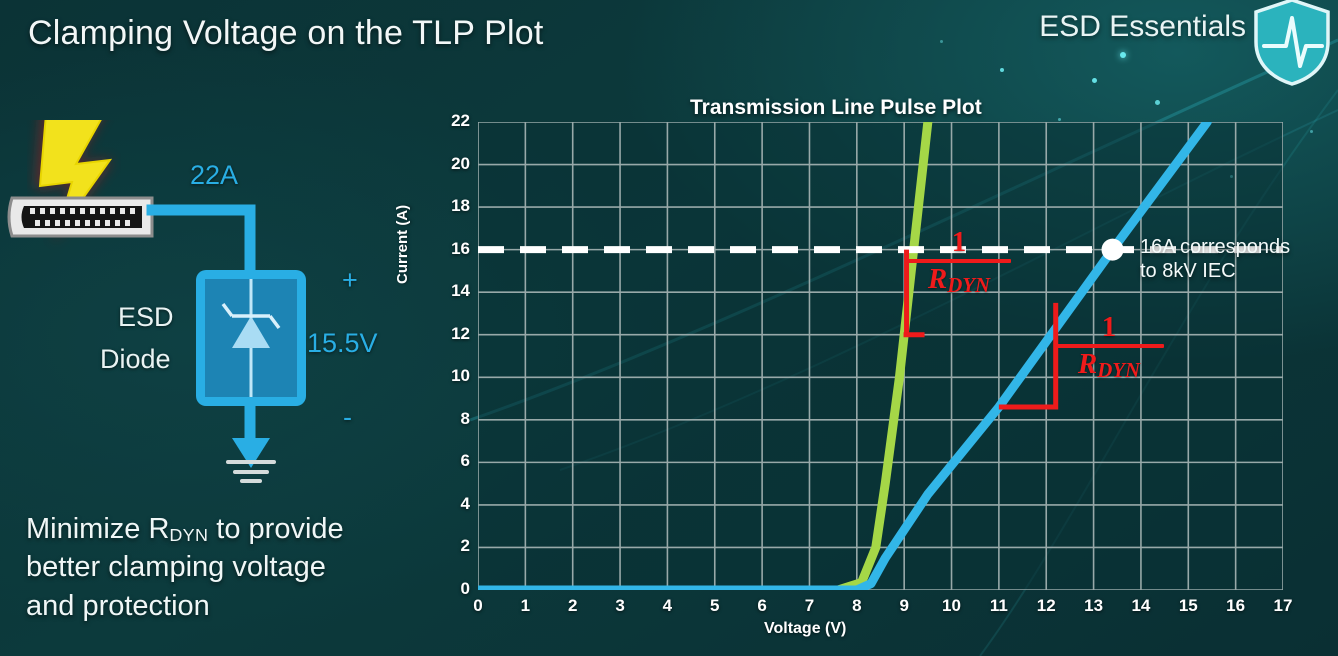  What do you see at coordinates (189, 535) in the screenshot?
I see `statement-line1-sub: DYN` at bounding box center [189, 535].